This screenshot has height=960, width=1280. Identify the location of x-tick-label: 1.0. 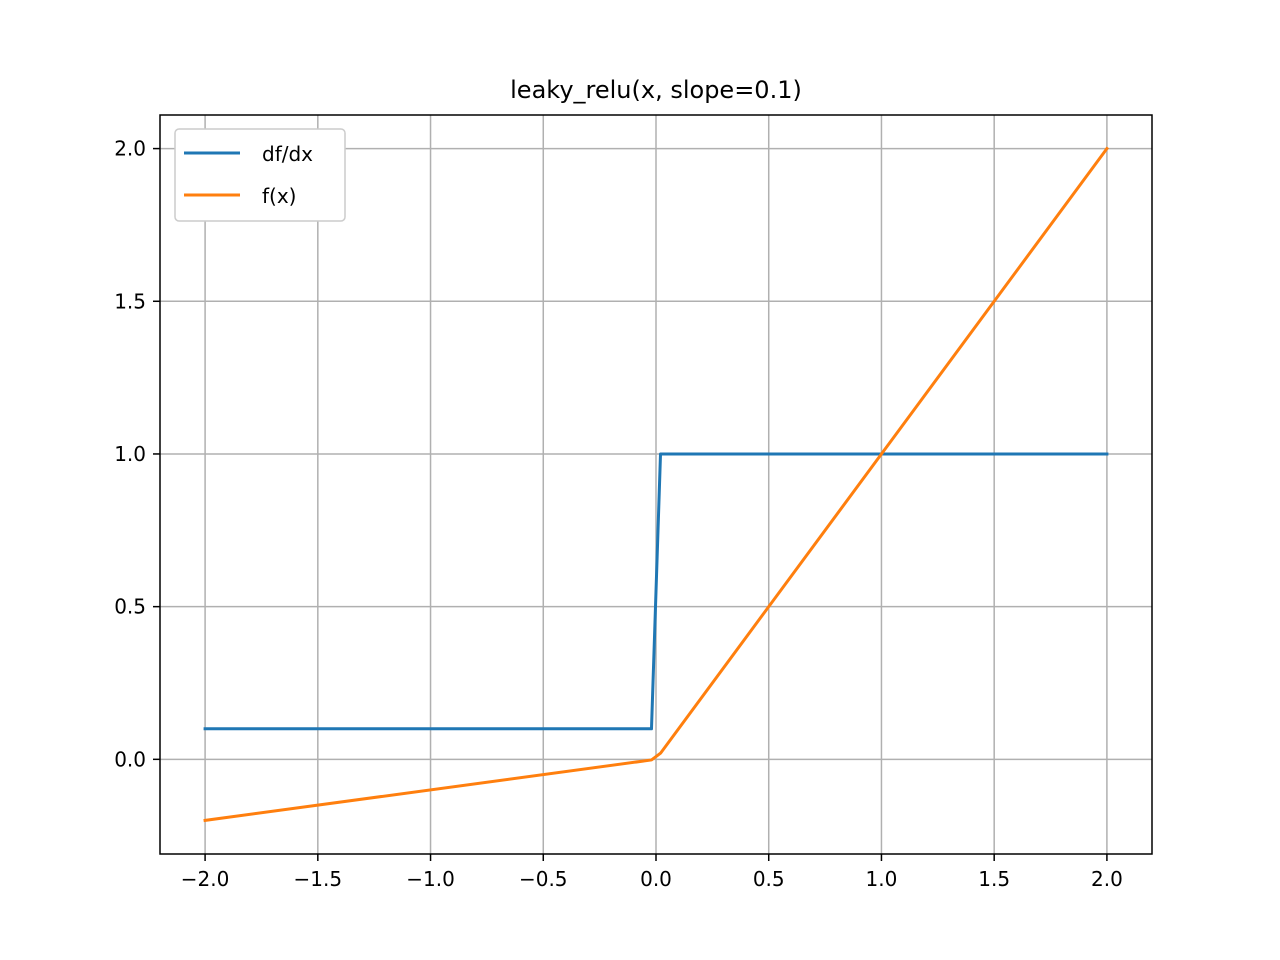
(882, 879).